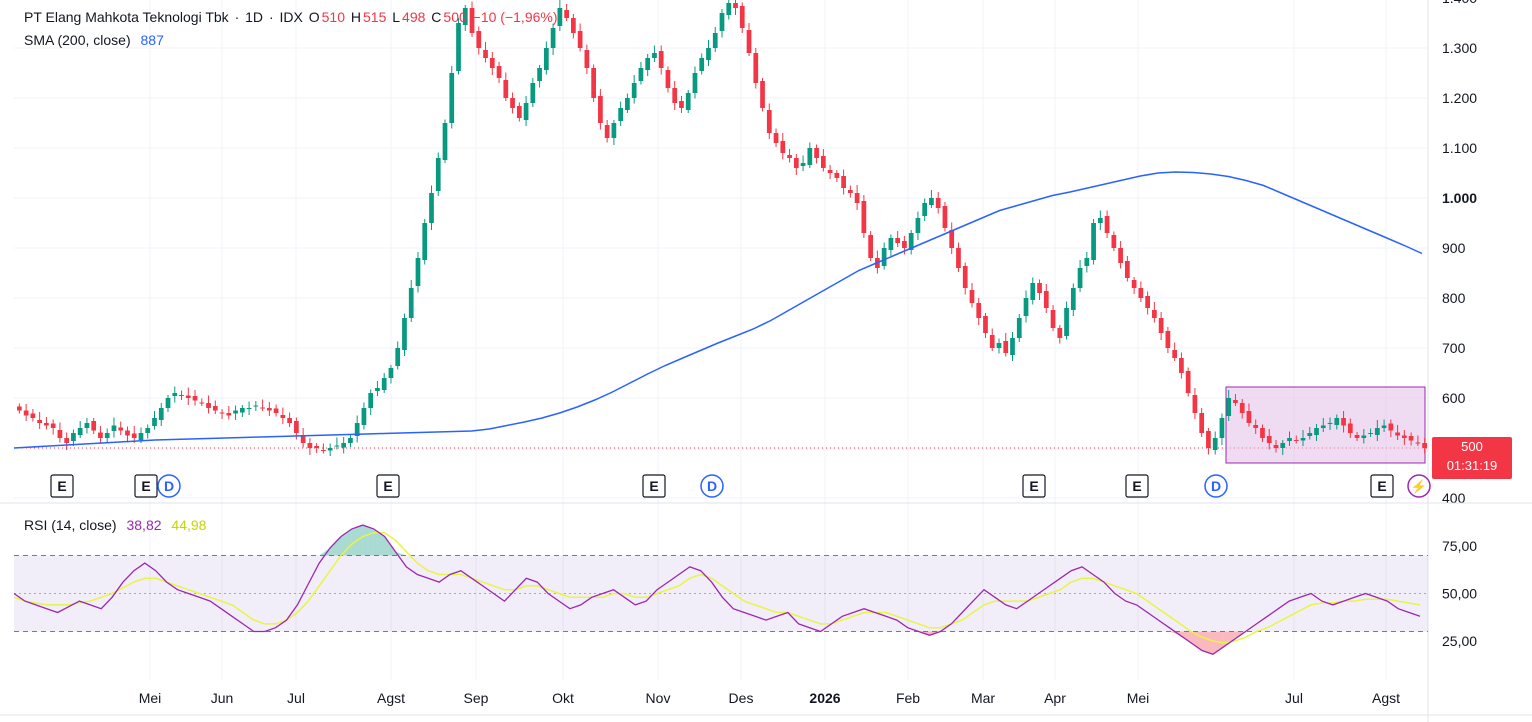 Image resolution: width=1532 pixels, height=722 pixels. I want to click on rsi-ma-line, so click(717, 587).